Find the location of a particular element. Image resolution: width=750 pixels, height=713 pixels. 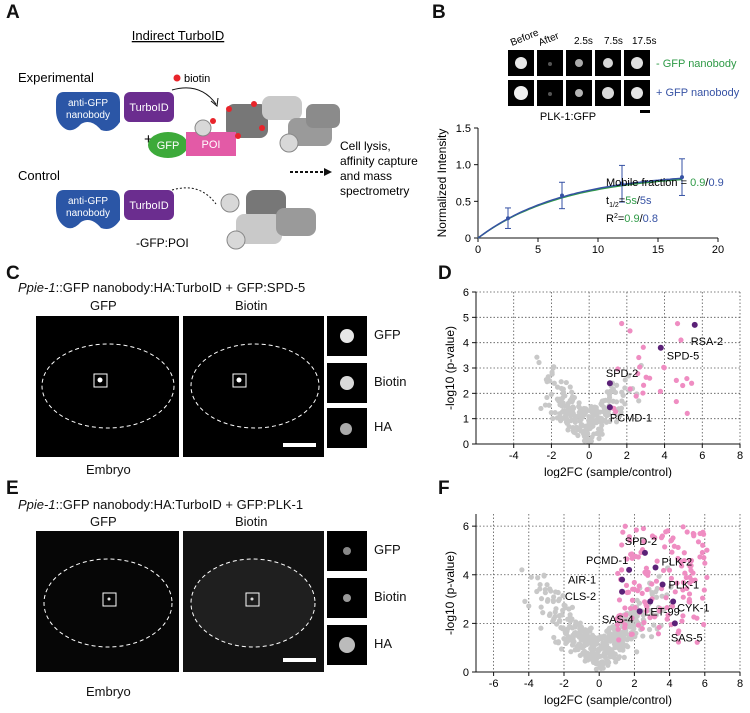

y-tick-label: 1 is located at coordinates (466, 420).